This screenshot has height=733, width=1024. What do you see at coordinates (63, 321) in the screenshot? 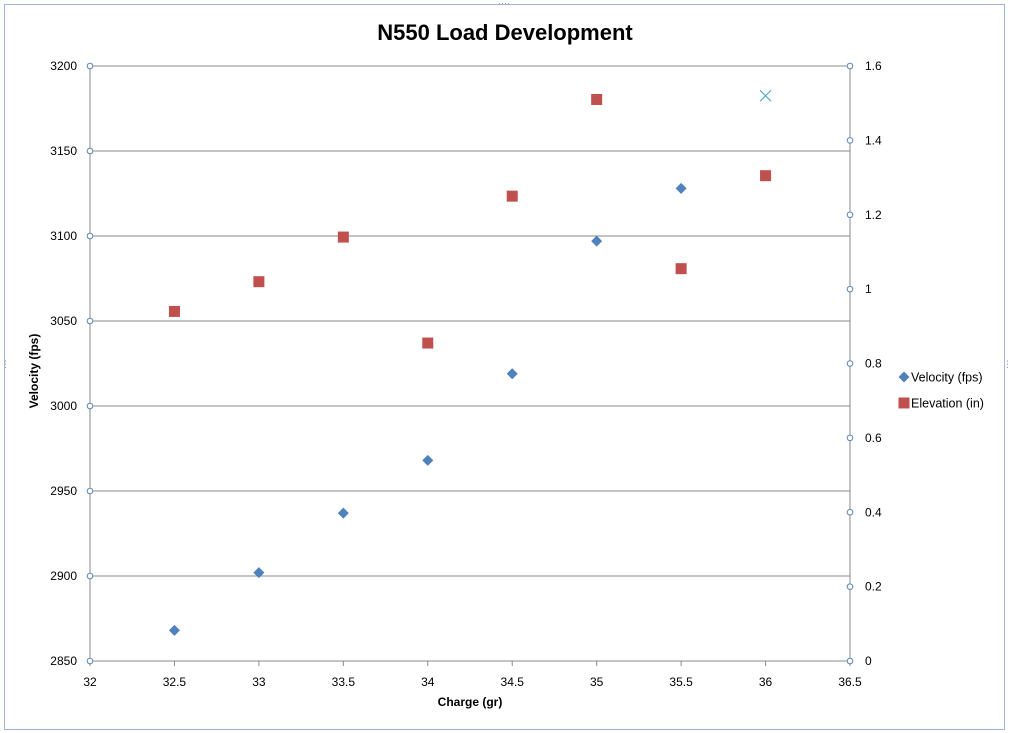
I see `y-tick-label: 3050` at bounding box center [63, 321].